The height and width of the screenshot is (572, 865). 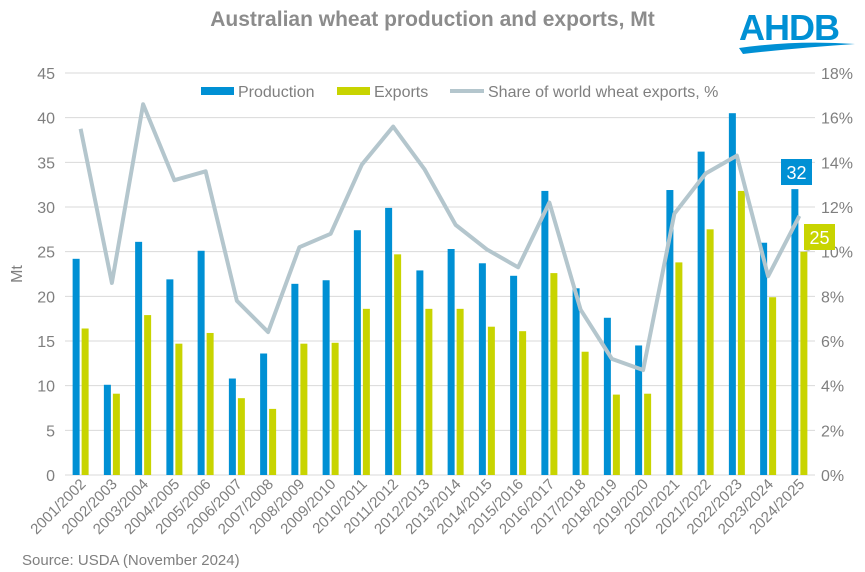 What do you see at coordinates (401, 92) in the screenshot?
I see `legend-label-exports: Exports` at bounding box center [401, 92].